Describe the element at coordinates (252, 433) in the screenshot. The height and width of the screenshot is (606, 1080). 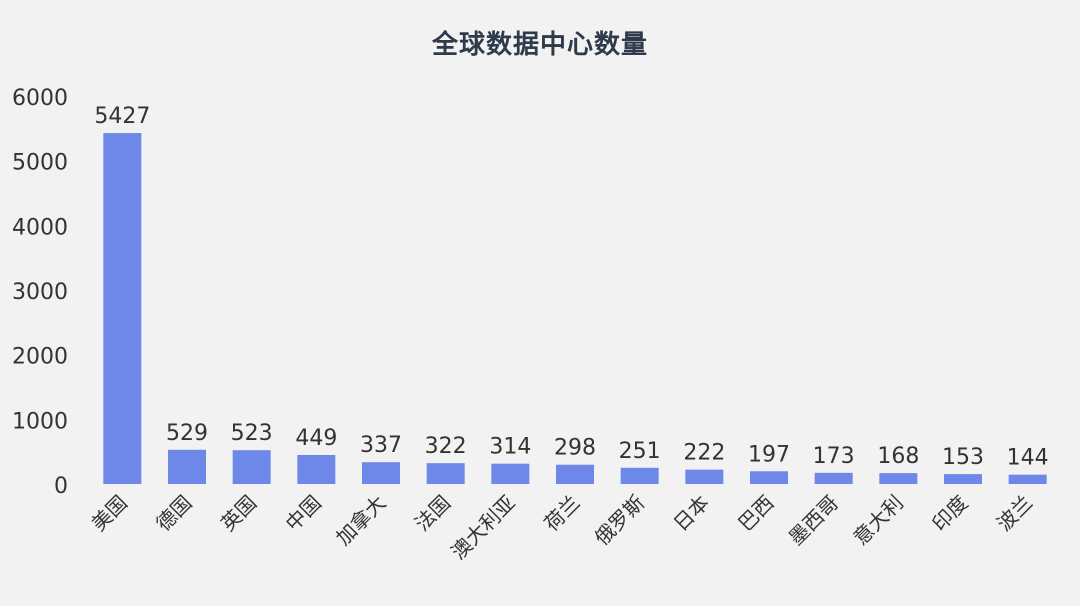
I see `bar-value-label: 523` at that location.